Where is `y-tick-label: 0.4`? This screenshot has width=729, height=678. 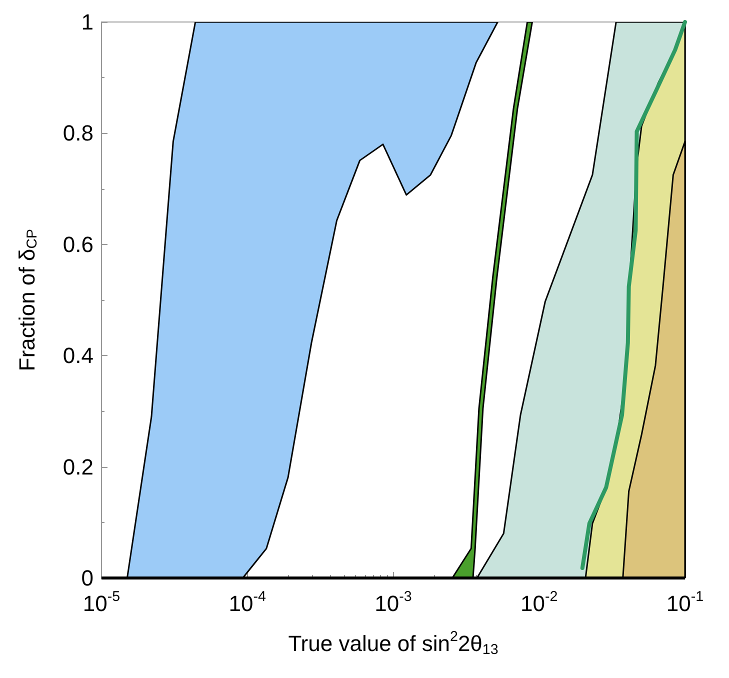 y-tick-label: 0.4 is located at coordinates (78, 355).